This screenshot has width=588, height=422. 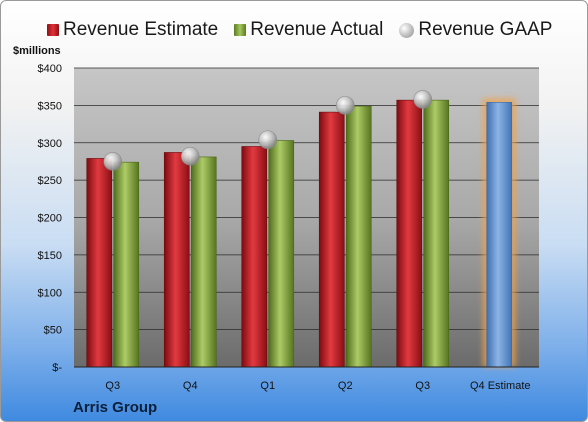 I want to click on legend-item-actual: Revenue Actual, so click(x=308, y=30).